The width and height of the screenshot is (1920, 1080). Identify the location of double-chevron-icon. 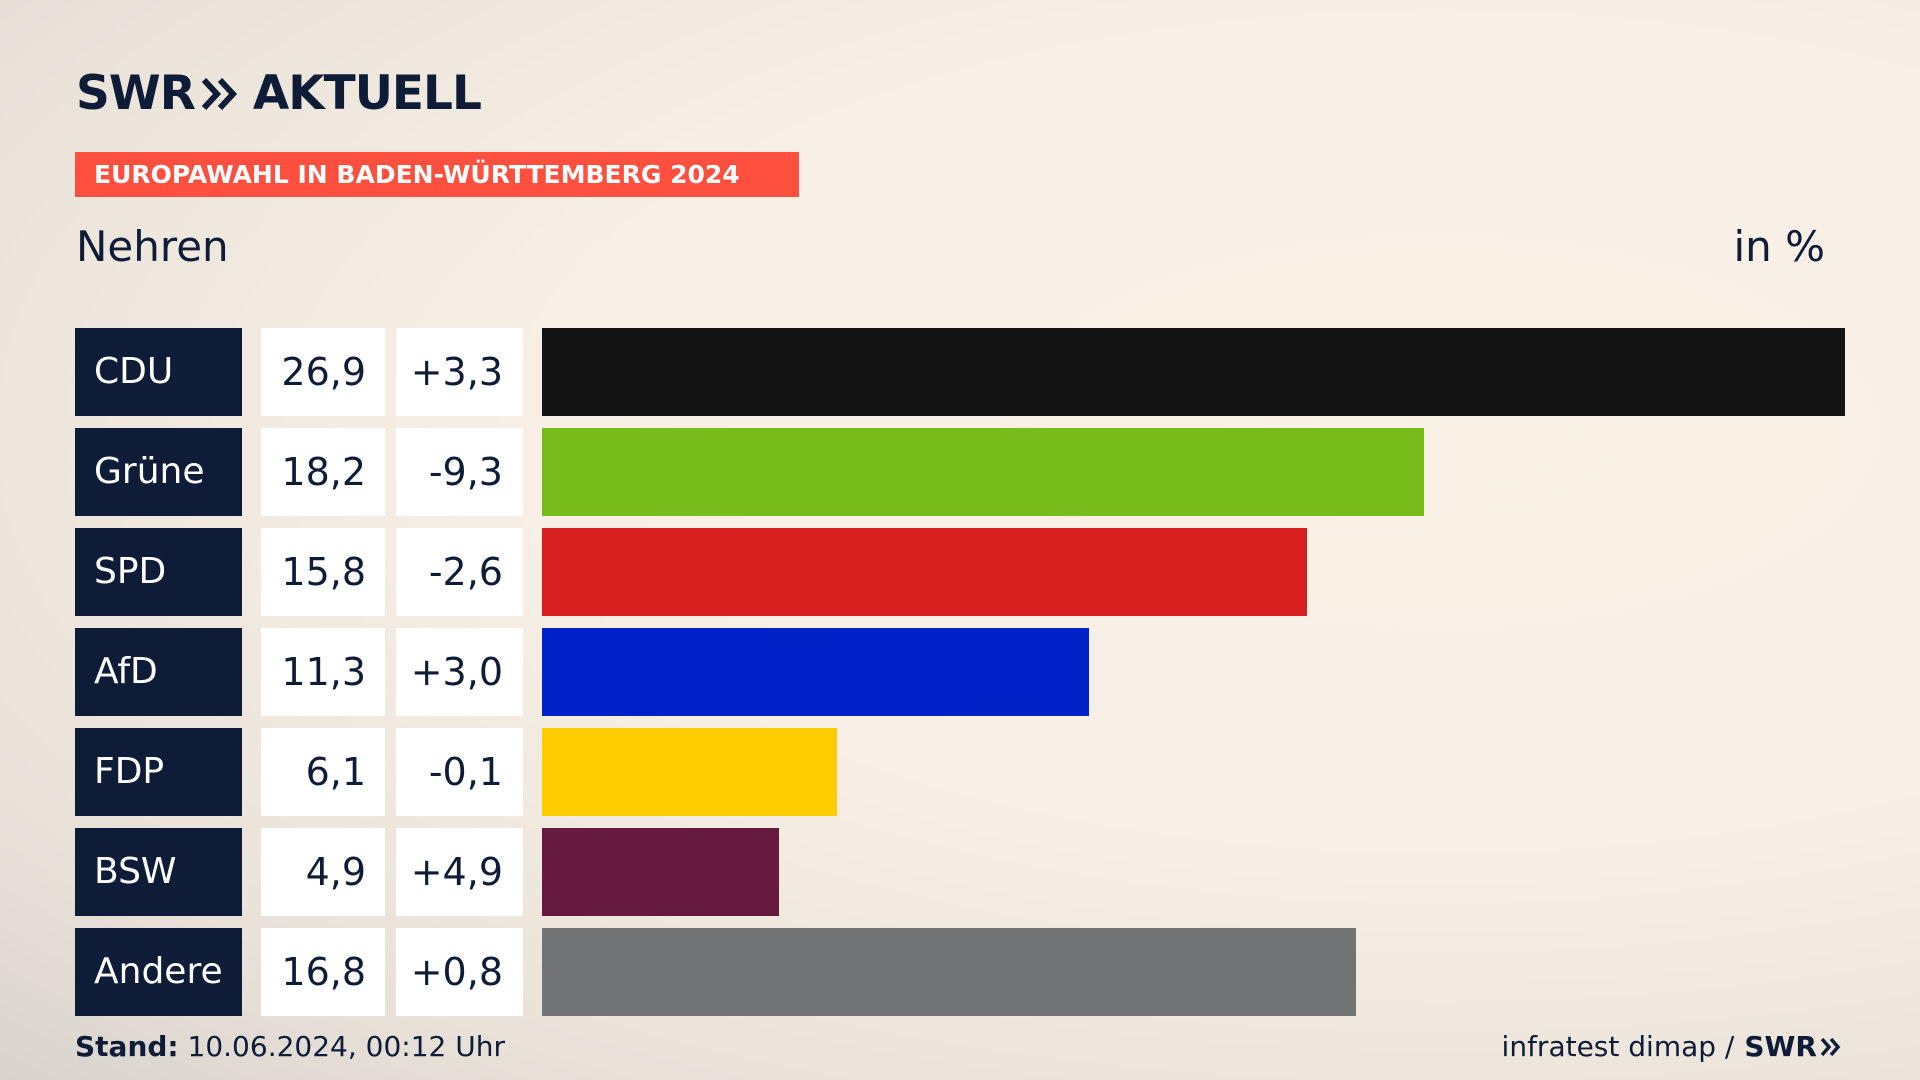
(220, 94).